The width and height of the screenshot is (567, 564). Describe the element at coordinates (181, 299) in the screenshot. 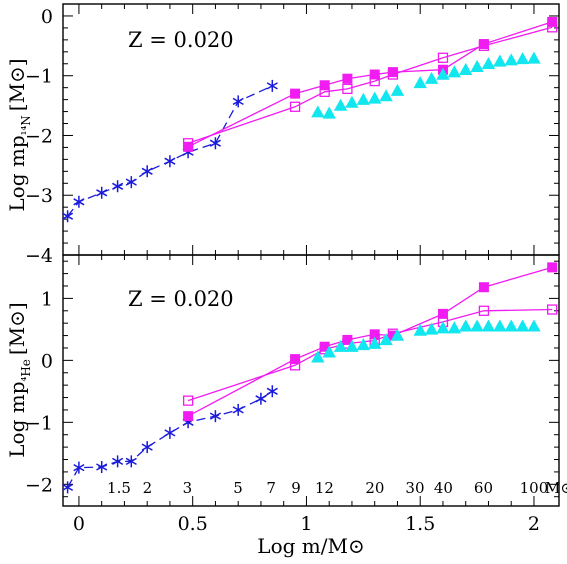

I see `bottom-panel-annotation: Z = 0.020` at that location.